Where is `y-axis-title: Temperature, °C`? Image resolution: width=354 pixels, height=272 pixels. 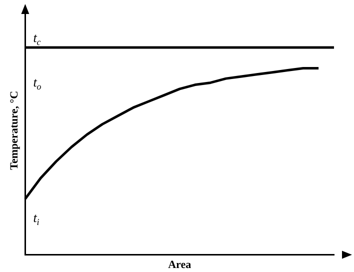 y-axis-title: Temperature, °C is located at coordinates (14, 130).